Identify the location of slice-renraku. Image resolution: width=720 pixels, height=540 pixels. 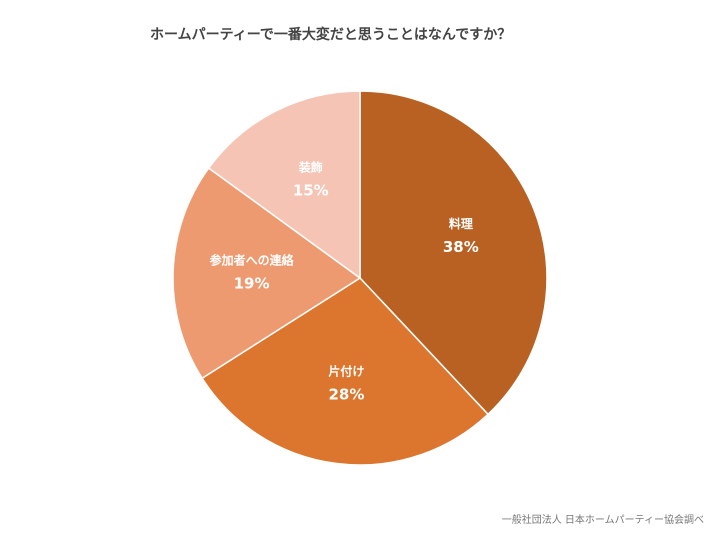
(267, 273).